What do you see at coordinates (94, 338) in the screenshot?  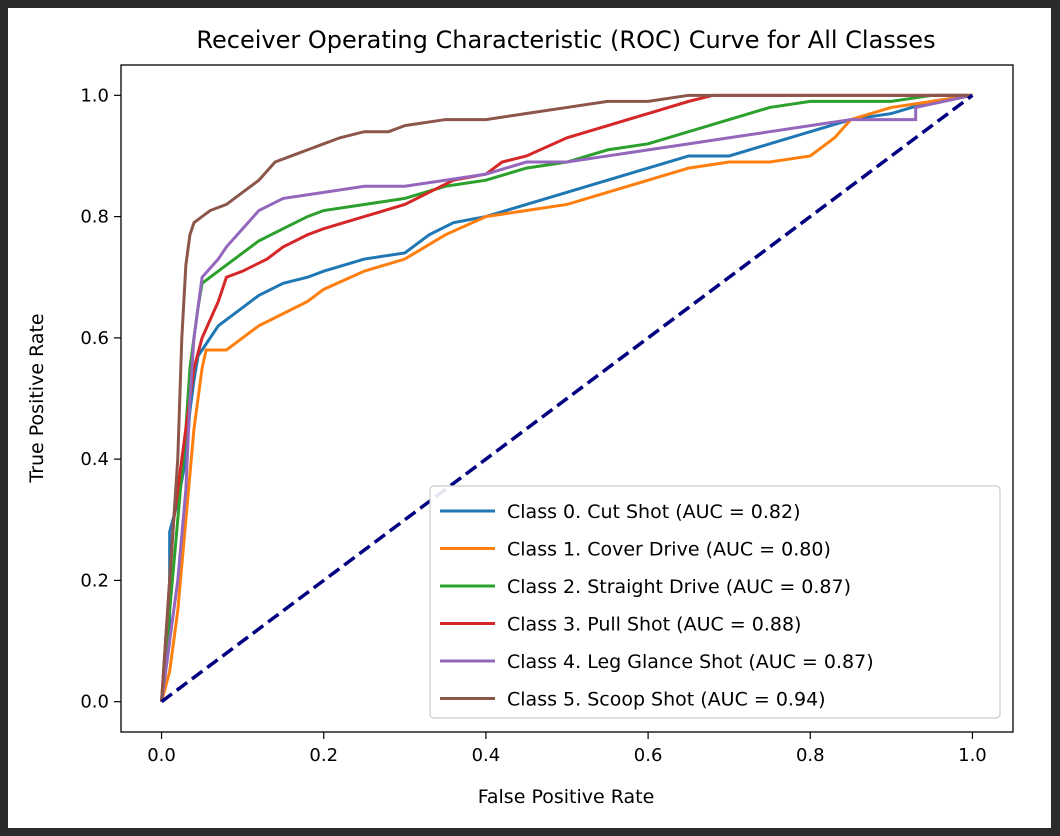 I see `y-tick-label: 0.6` at bounding box center [94, 338].